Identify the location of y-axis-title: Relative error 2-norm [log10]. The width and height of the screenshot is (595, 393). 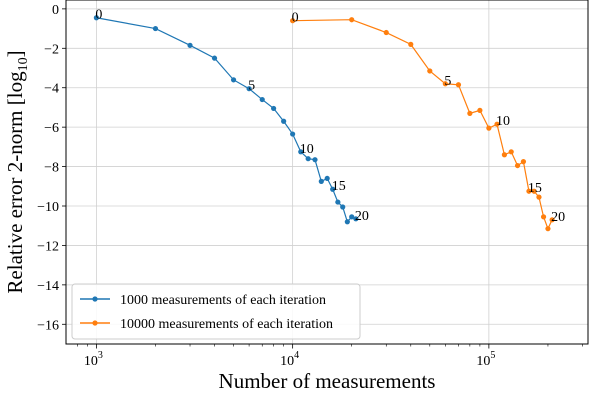
(17, 171).